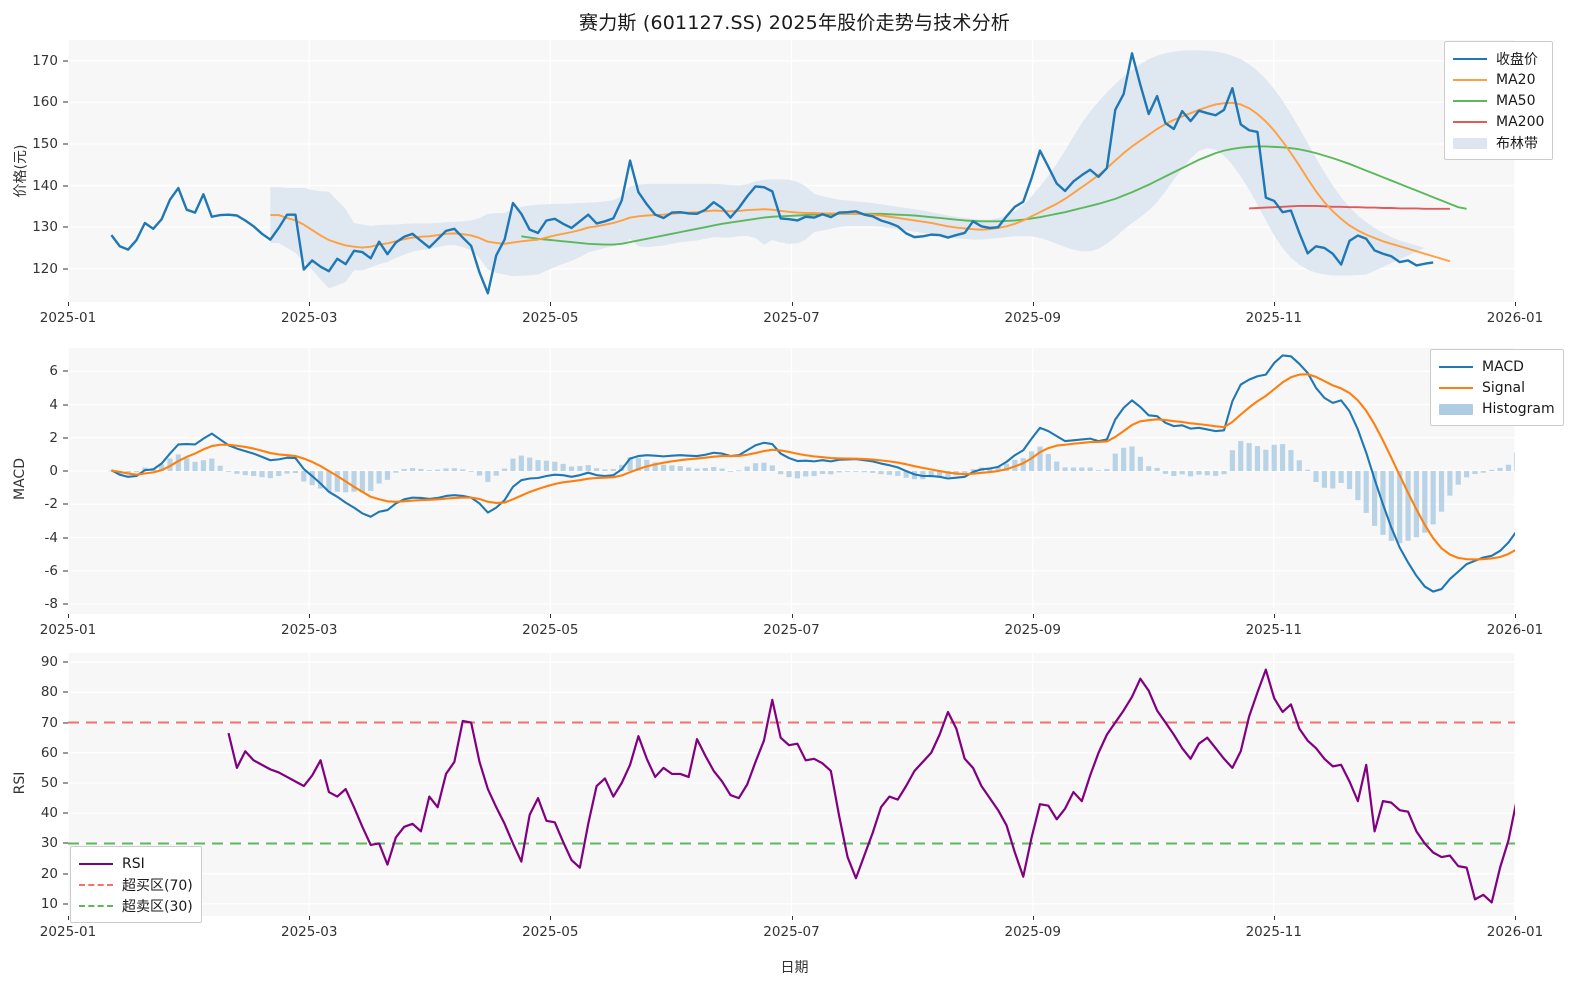 This screenshot has height=990, width=1589. What do you see at coordinates (309, 318) in the screenshot?
I see `x-tick-label-price: 2025-03` at bounding box center [309, 318].